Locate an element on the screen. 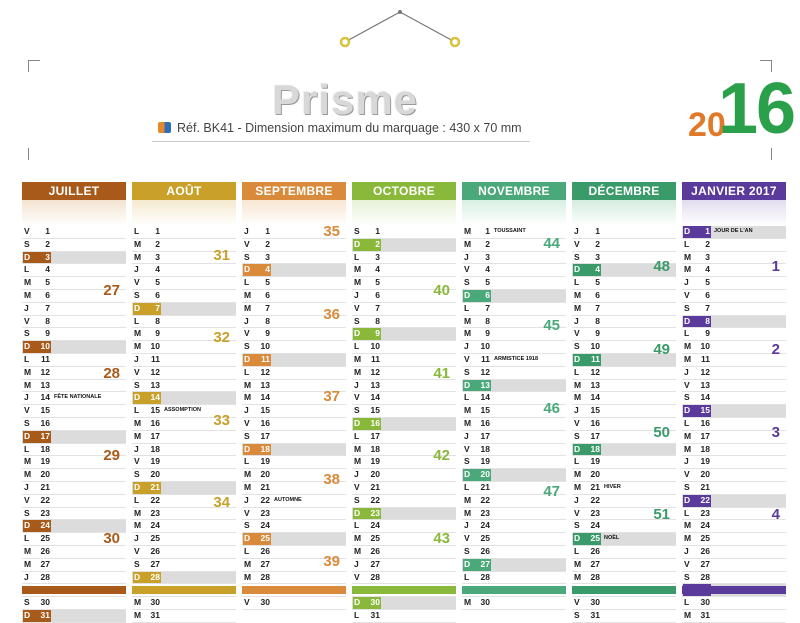 Image resolution: width=800 pixels, height=623 pixels. day-row: D 22 is located at coordinates (734, 501).